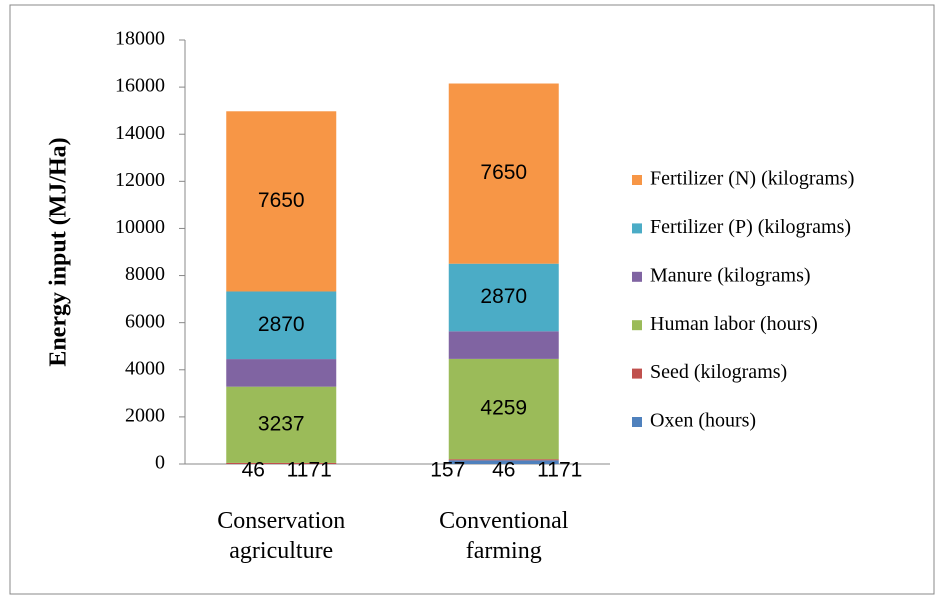 The width and height of the screenshot is (938, 599). Describe the element at coordinates (140, 180) in the screenshot. I see `y-tick-label: 12000` at that location.